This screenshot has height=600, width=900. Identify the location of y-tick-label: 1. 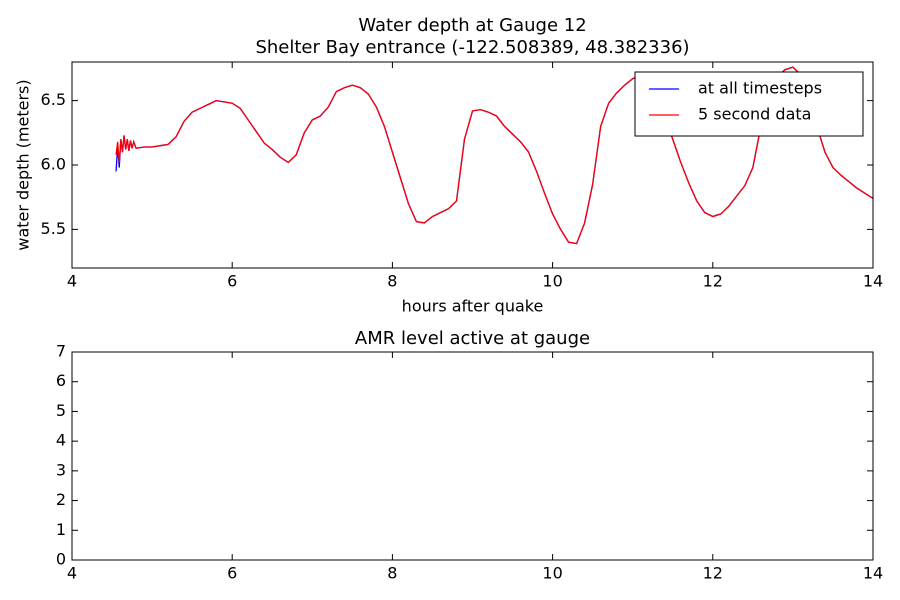
(61, 529).